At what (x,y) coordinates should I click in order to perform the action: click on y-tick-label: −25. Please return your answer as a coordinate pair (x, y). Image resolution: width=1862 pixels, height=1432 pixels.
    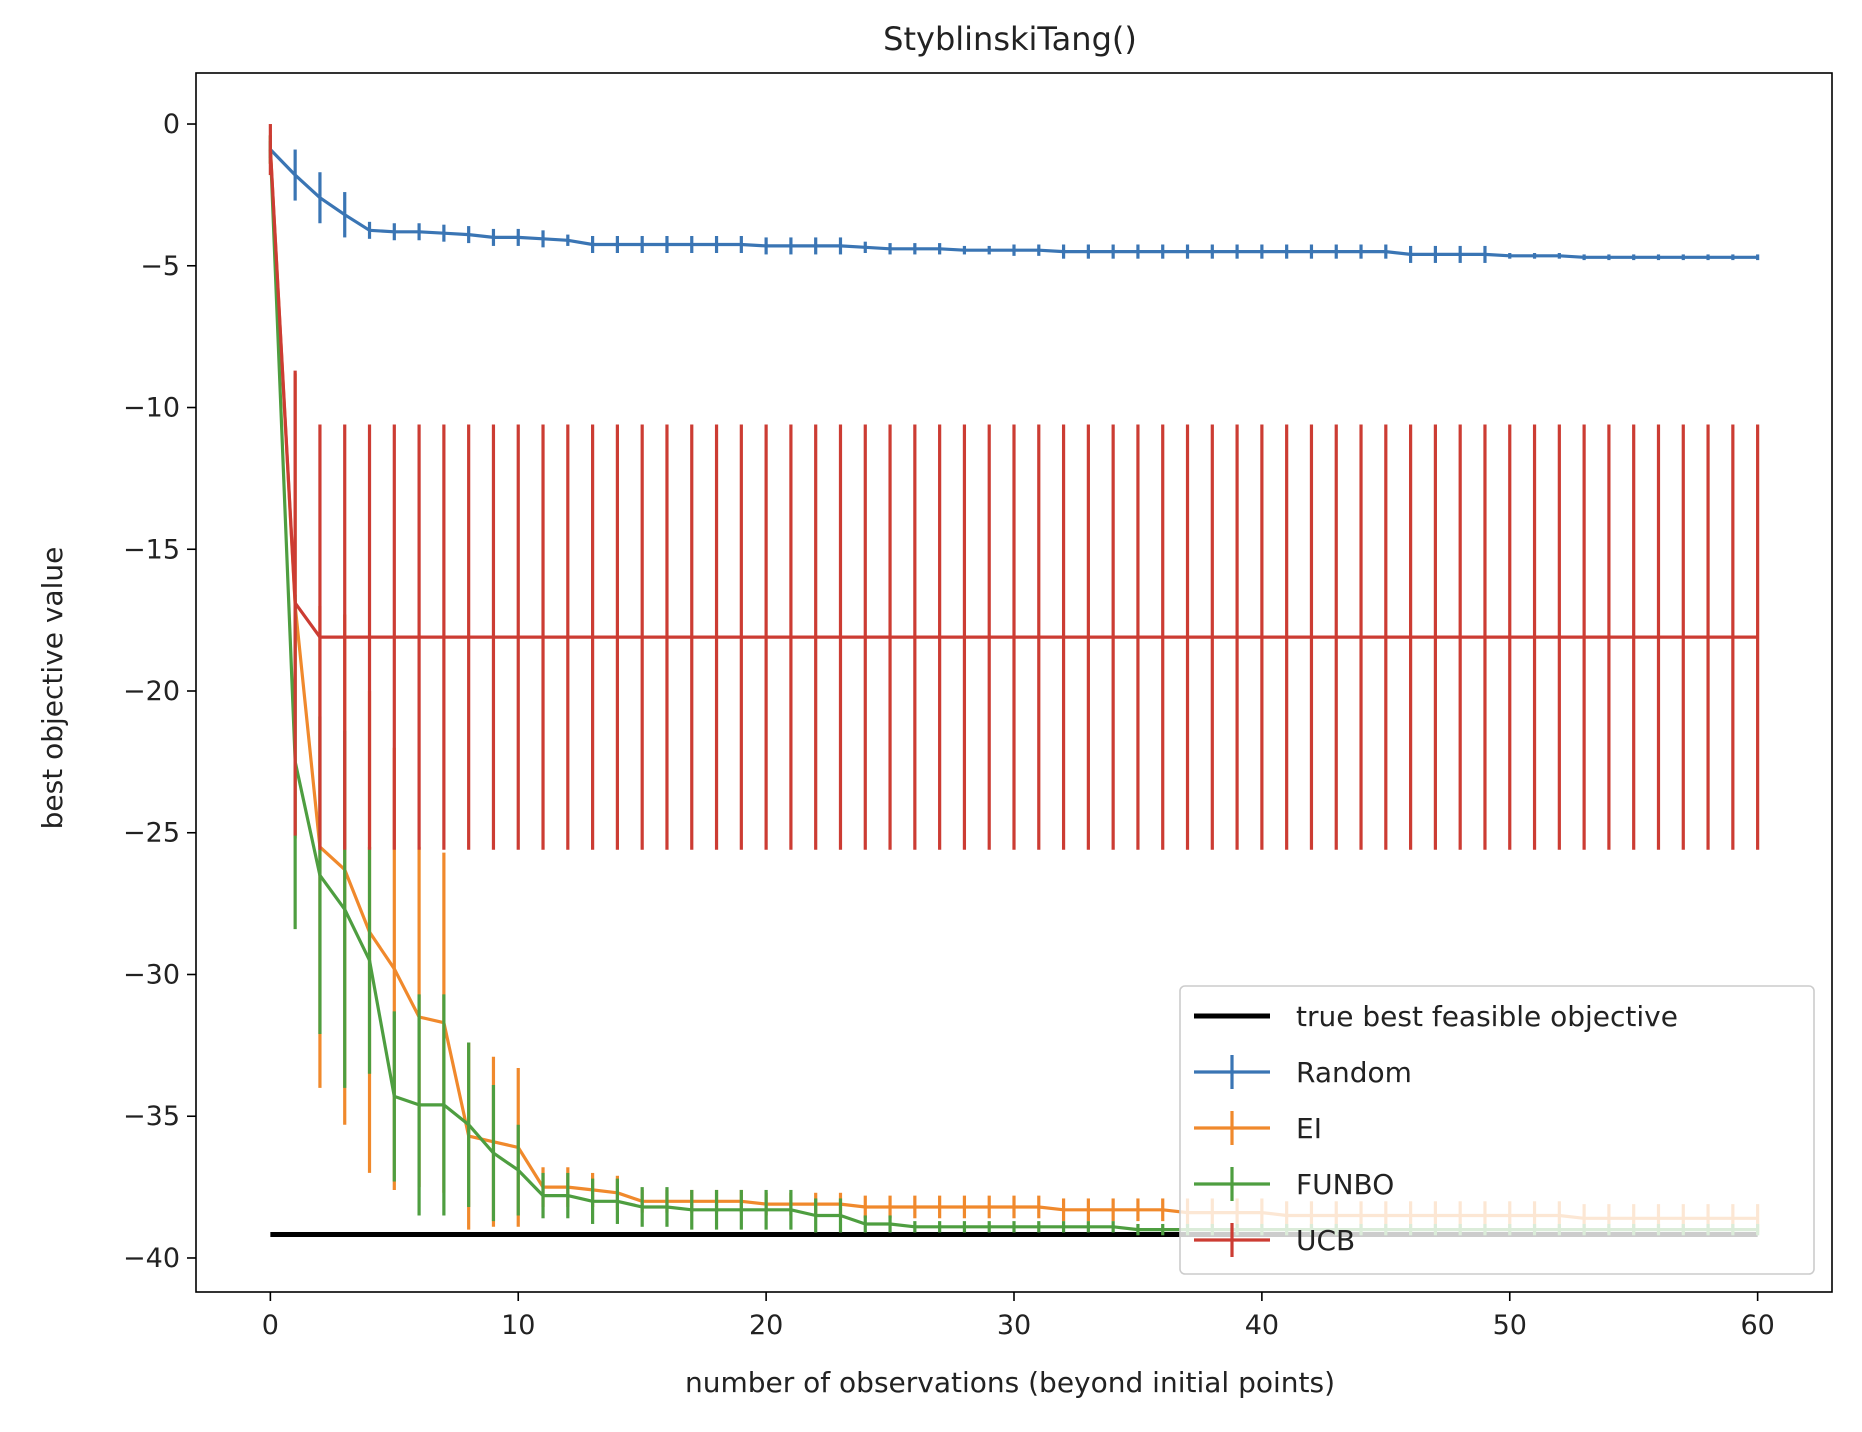
    Looking at the image, I should click on (151, 833).